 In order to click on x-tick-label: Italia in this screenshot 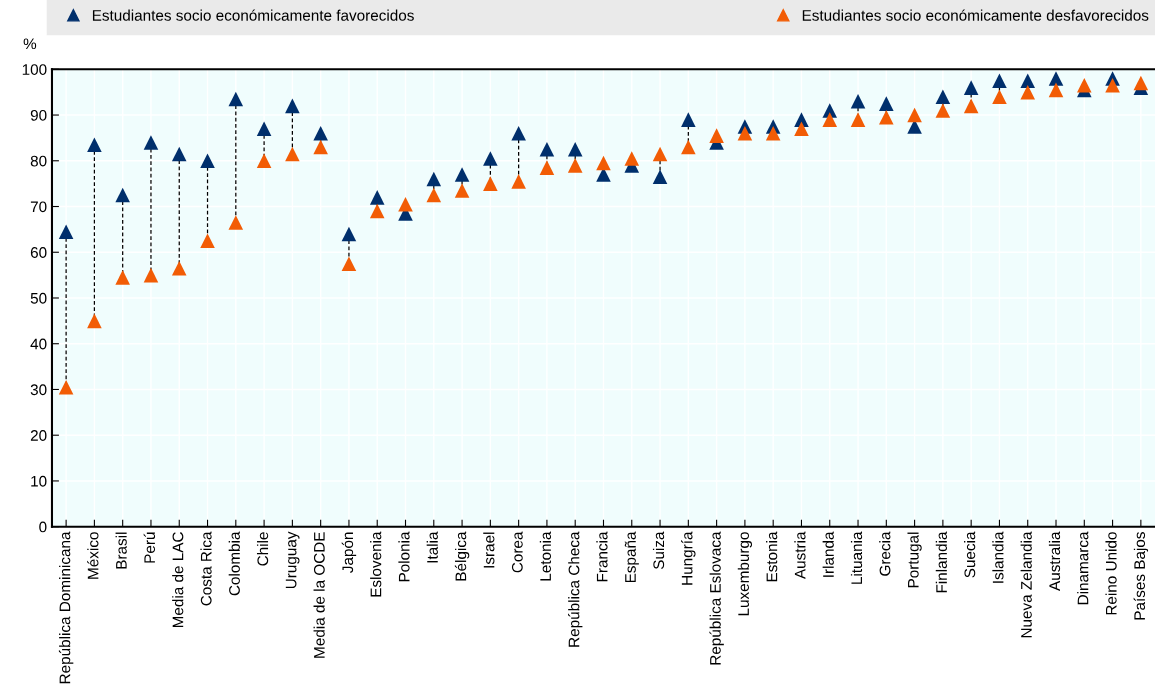, I will do `click(432, 547)`.